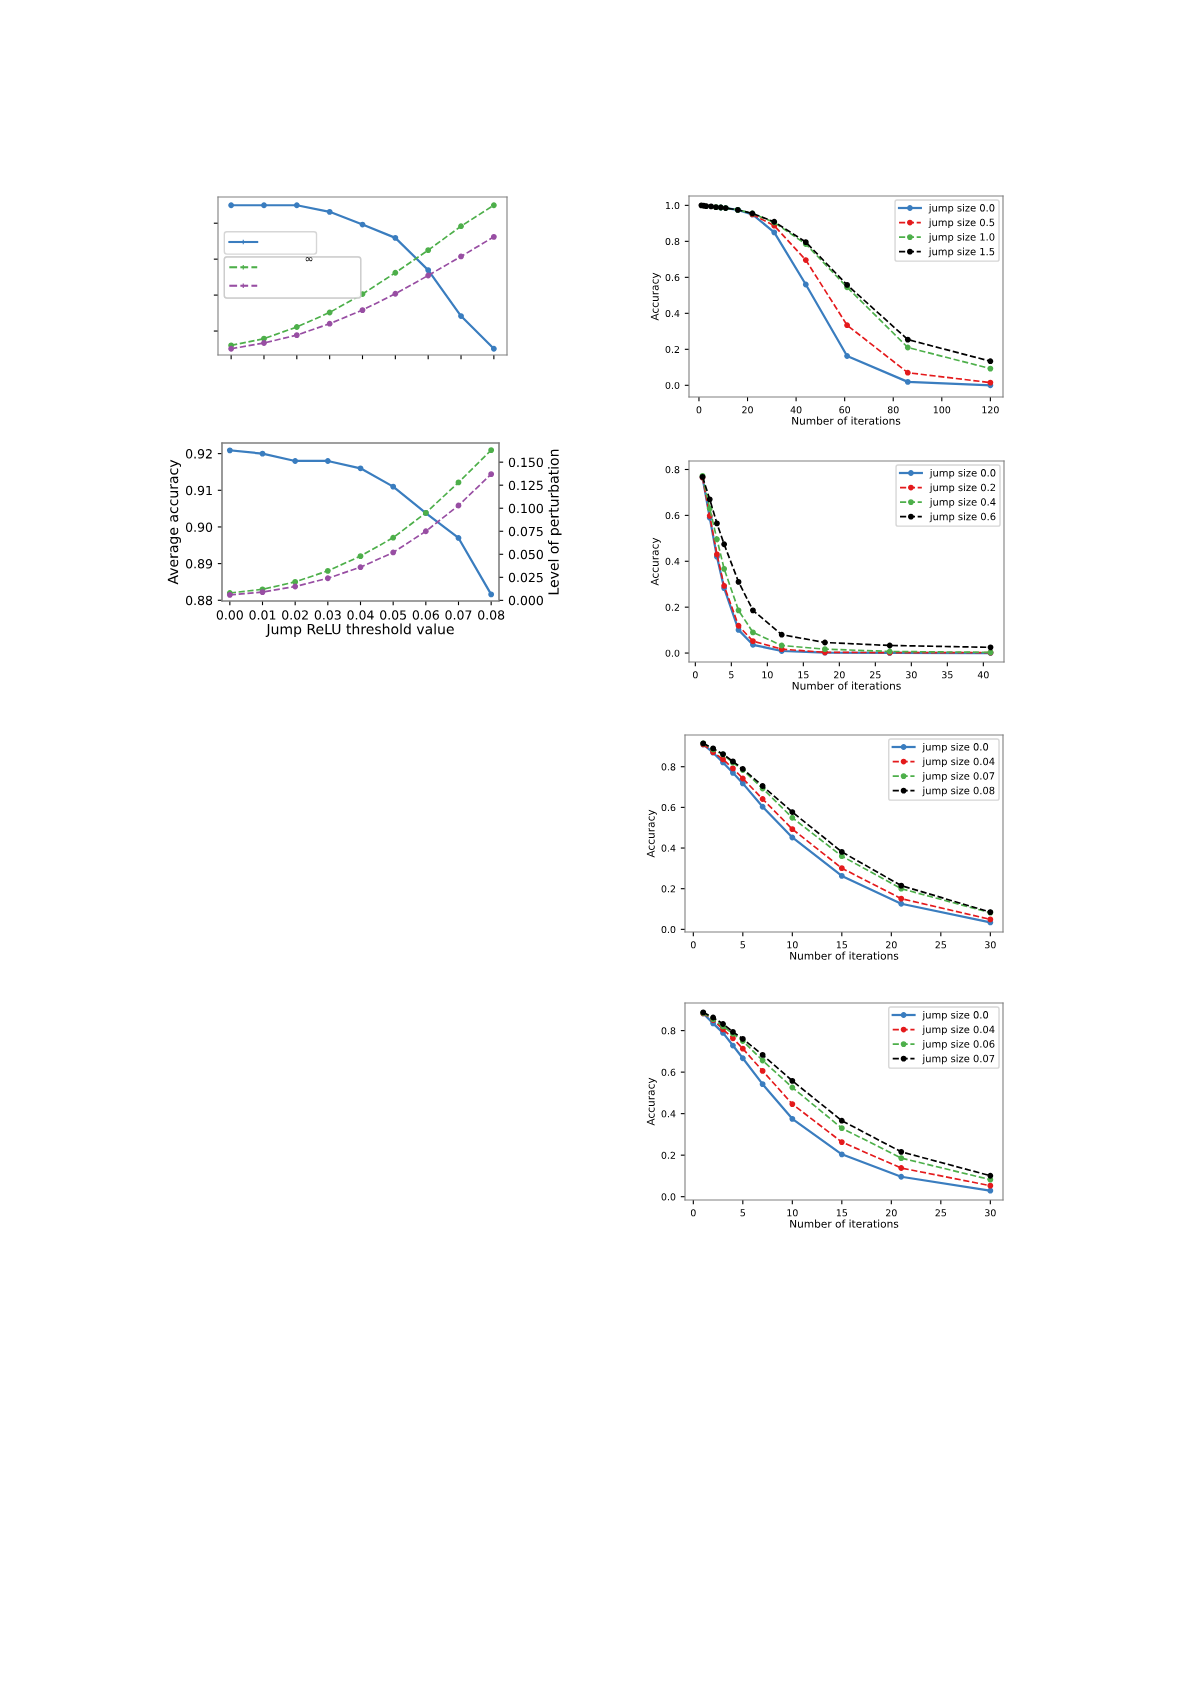  I want to click on y2-tick-label: 0.100, so click(525, 508).